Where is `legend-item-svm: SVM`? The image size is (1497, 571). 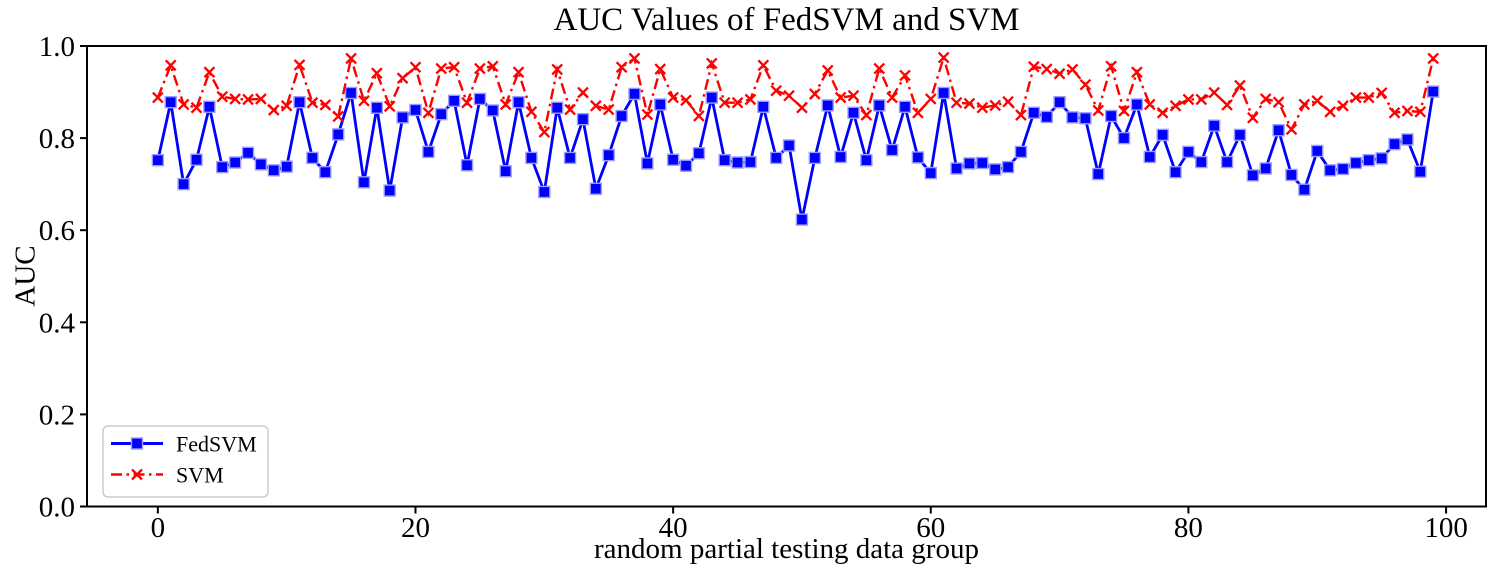
legend-item-svm: SVM is located at coordinates (167, 475).